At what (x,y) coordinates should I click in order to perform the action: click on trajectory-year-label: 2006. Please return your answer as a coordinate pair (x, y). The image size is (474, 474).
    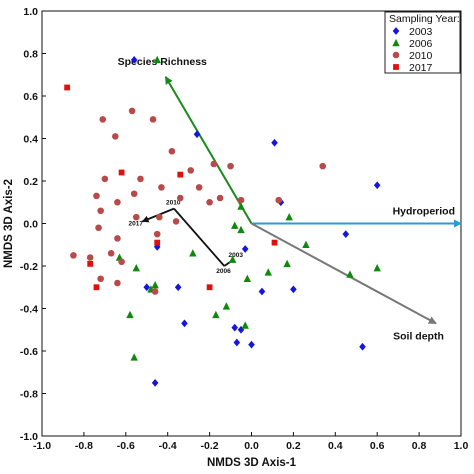
    Looking at the image, I should click on (223, 271).